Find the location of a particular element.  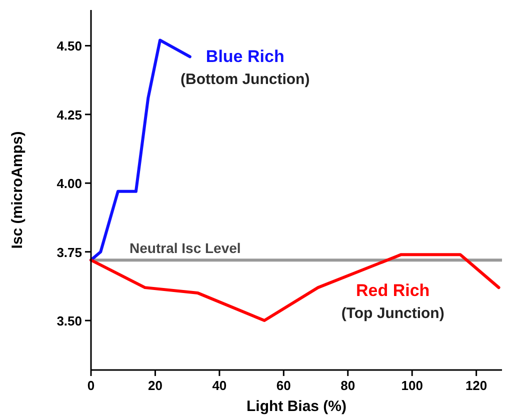

x-tick-label: 80 is located at coordinates (348, 385).